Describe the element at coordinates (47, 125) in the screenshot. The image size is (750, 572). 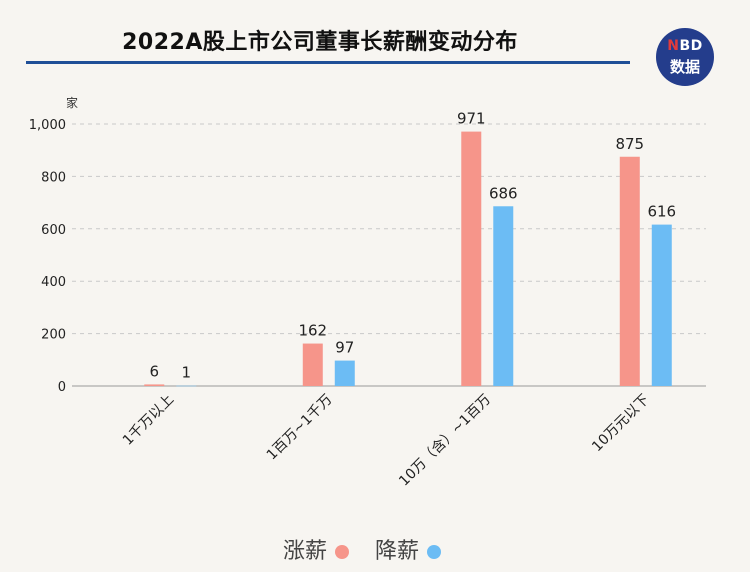
I see `y-tick-label: 1,000` at that location.